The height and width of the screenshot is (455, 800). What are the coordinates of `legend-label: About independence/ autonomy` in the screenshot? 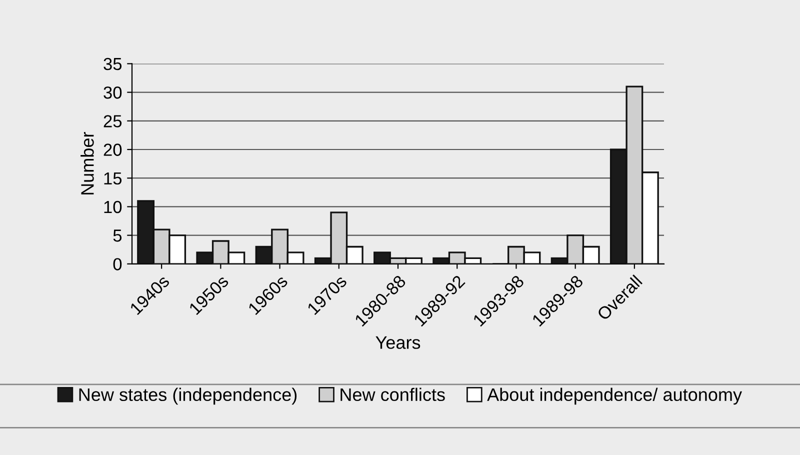 It's located at (614, 396).